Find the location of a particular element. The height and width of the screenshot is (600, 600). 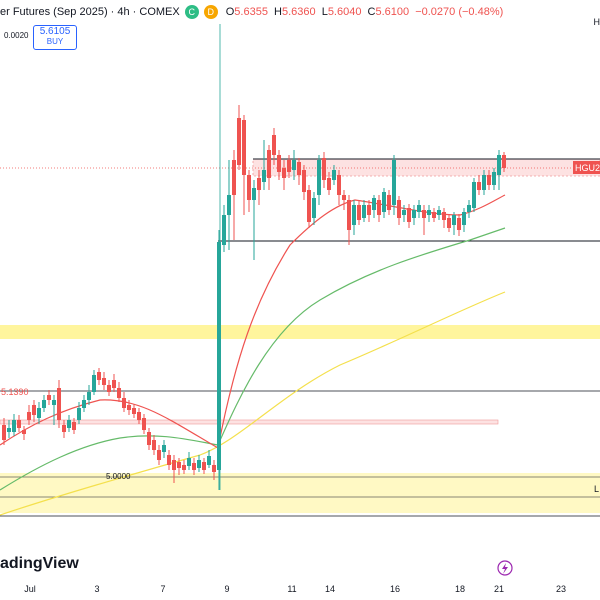

buy-button: 5.6105 BUY is located at coordinates (55, 37).